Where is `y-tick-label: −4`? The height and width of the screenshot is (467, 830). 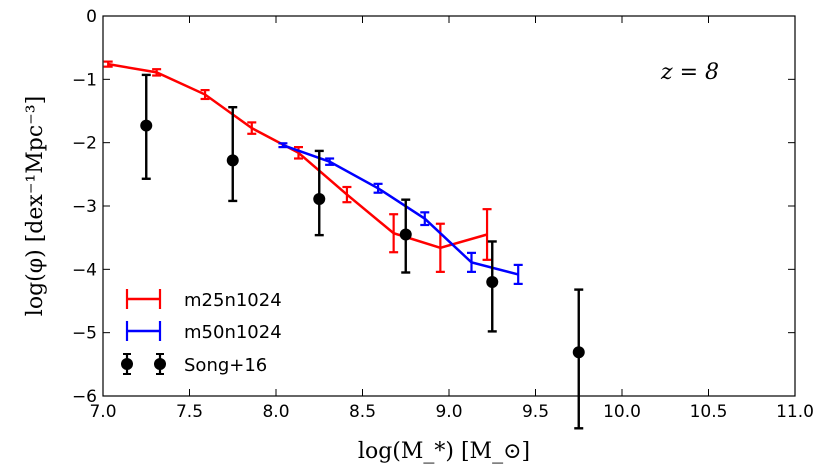 y-tick-label: −4 is located at coordinates (84, 270).